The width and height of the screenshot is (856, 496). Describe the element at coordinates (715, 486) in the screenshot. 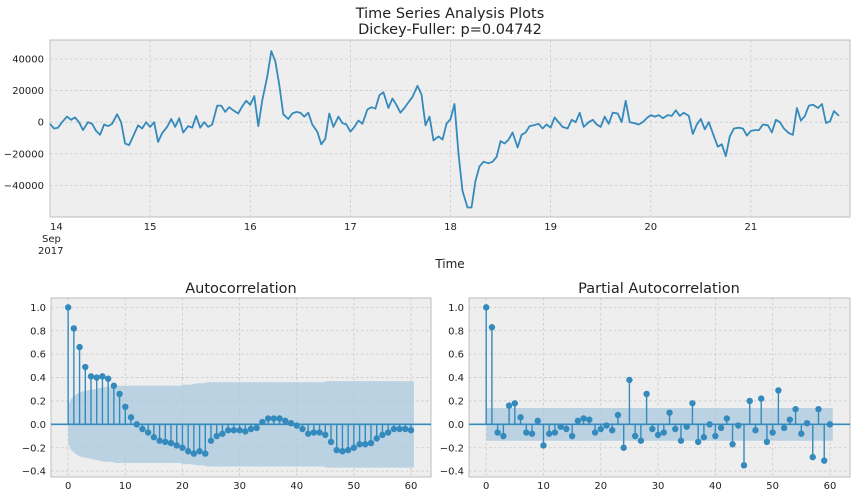

I see `pacf-x-tick-label: 40` at that location.